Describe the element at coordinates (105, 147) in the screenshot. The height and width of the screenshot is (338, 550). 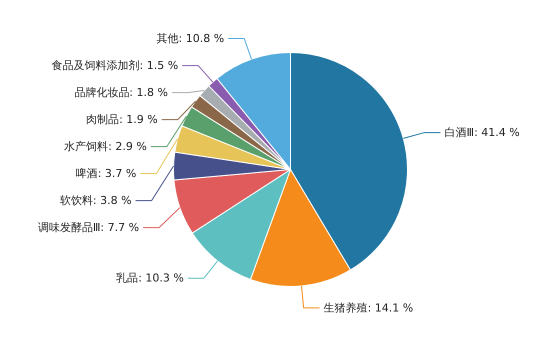
I see `slice-label: 水产饲料: 2.9 %` at that location.